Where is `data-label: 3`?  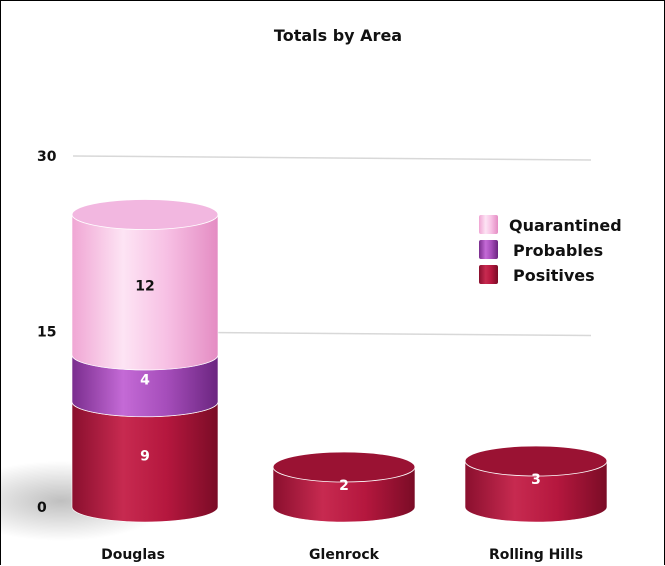 data-label: 3 is located at coordinates (536, 480).